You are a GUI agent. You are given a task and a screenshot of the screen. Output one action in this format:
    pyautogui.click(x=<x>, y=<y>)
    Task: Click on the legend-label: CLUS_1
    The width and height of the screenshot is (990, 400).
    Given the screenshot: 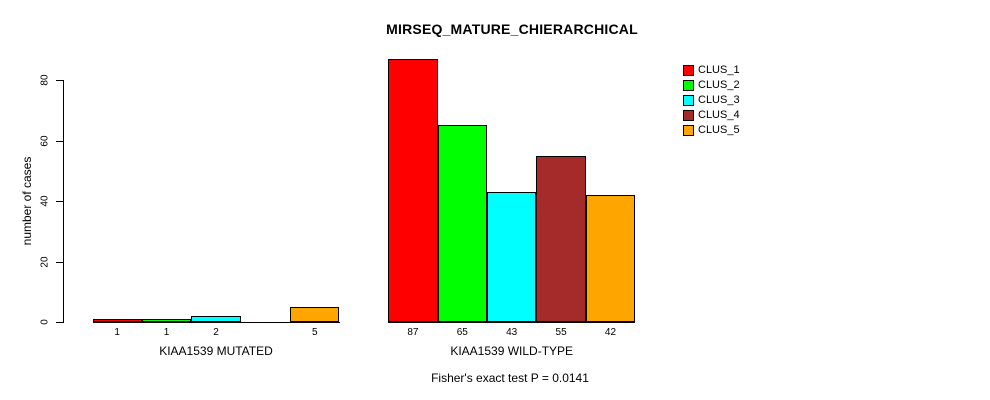 What is the action you would take?
    pyautogui.click(x=719, y=70)
    